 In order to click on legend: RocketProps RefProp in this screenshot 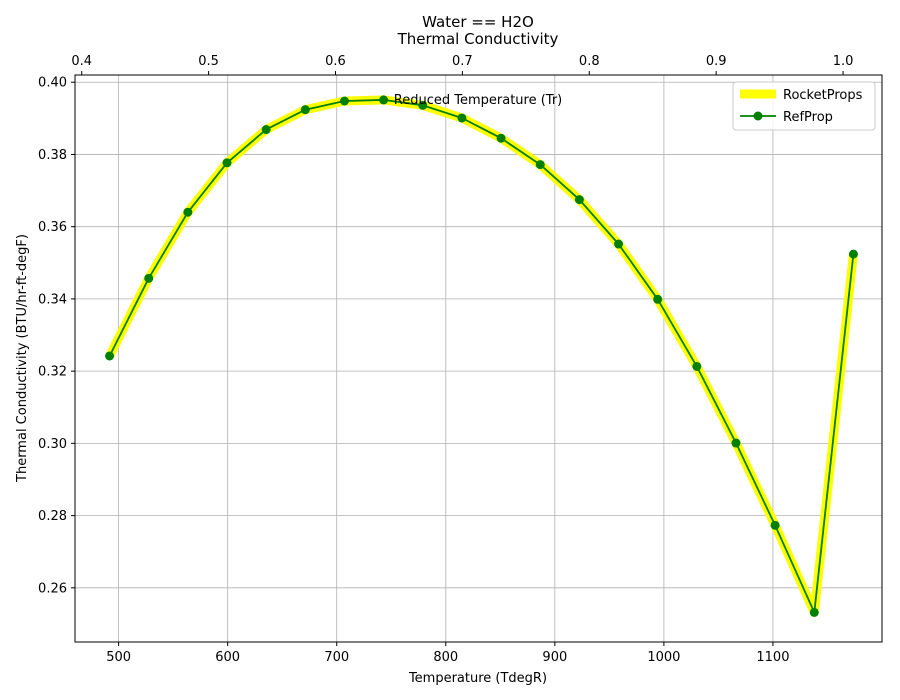, I will do `click(804, 106)`.